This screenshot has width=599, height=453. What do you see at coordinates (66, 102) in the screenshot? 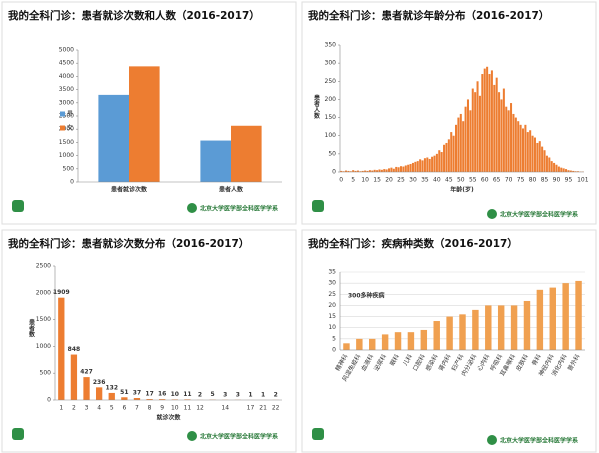
I see `y-tick-label: 3000` at bounding box center [66, 102].